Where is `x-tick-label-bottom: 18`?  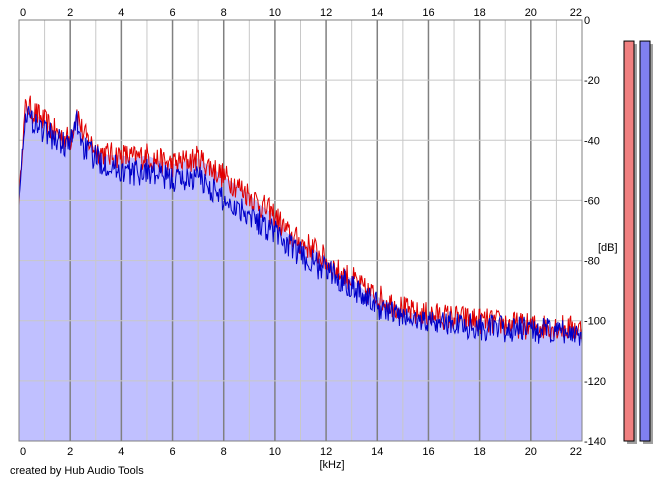 x-tick-label-bottom: 18 is located at coordinates (480, 452).